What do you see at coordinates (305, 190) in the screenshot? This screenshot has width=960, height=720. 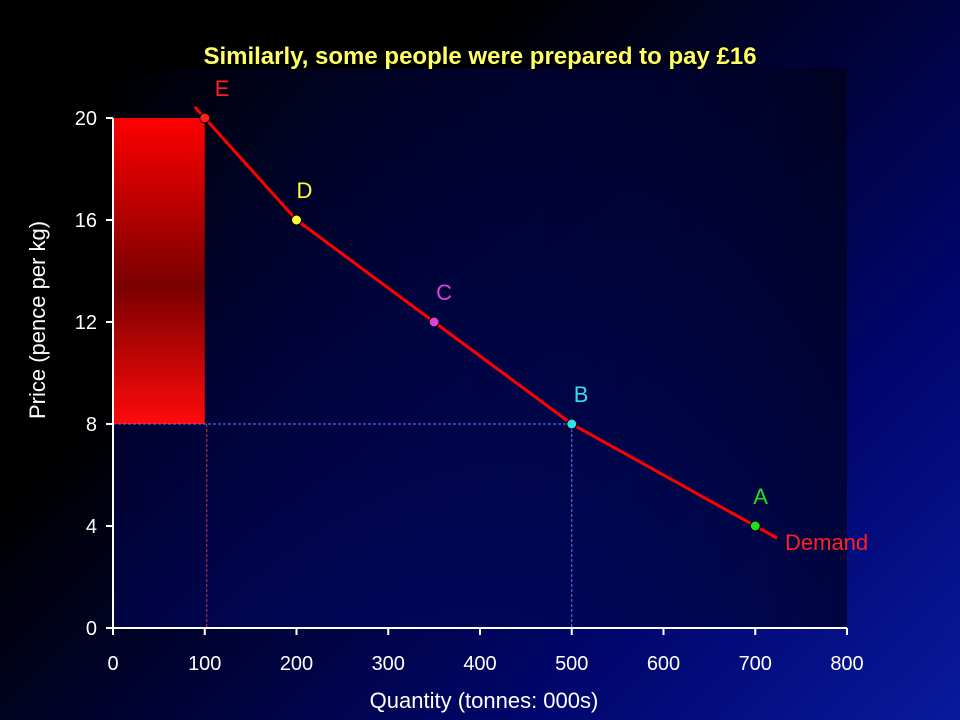 I see `point-d-label: D` at bounding box center [305, 190].